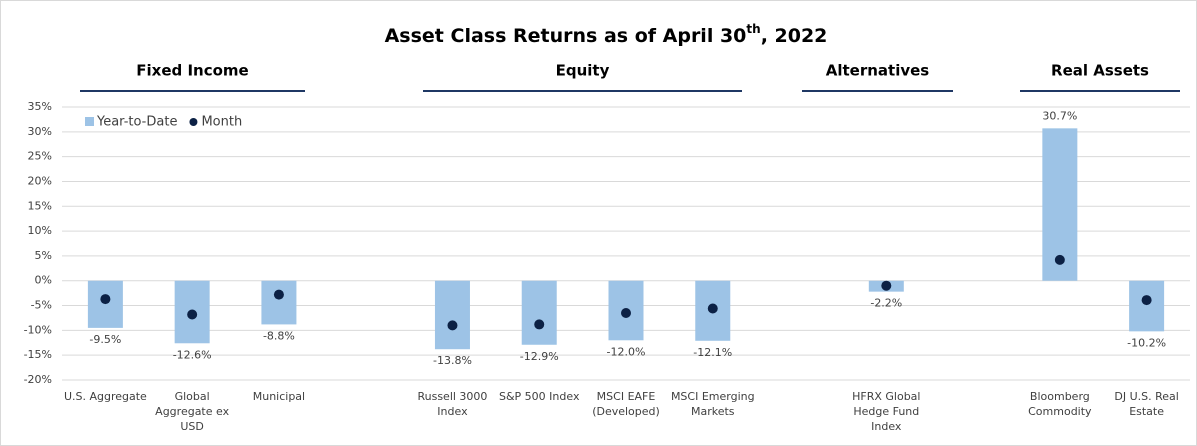  What do you see at coordinates (886, 411) in the screenshot?
I see `x-tick-label: HFRX Global Hedge Fund Index` at bounding box center [886, 411].